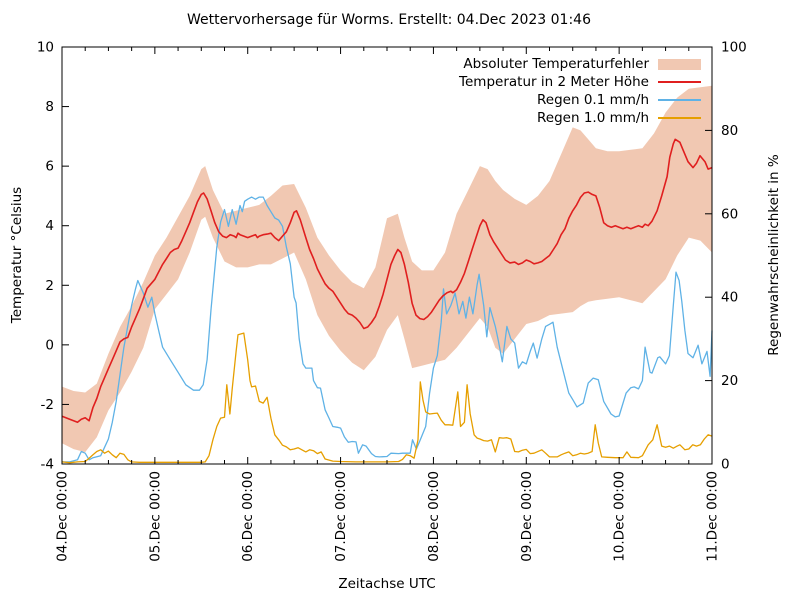  I want to click on svg-text: 20, so click(729, 381).